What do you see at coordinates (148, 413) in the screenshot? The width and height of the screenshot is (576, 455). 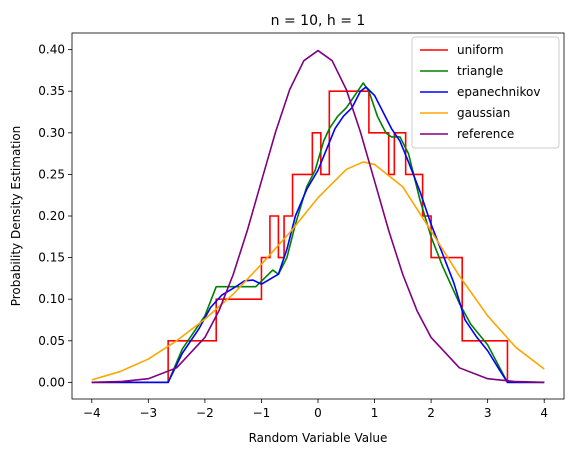 I see `x-tick-label: −3` at bounding box center [148, 413].